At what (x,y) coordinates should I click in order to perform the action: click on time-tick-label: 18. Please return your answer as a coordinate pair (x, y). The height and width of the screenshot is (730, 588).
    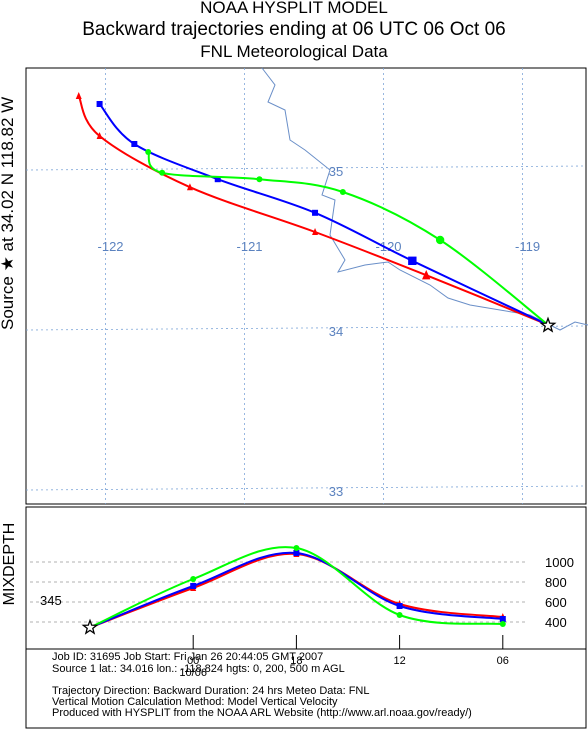
    Looking at the image, I should click on (296, 661).